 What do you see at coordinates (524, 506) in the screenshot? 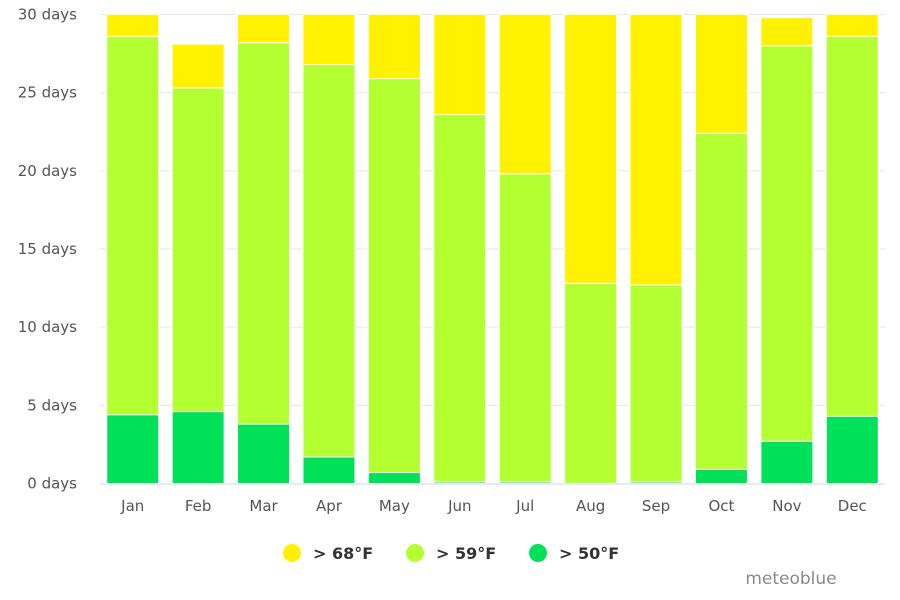
I see `x-tick-label: Jul` at bounding box center [524, 506].